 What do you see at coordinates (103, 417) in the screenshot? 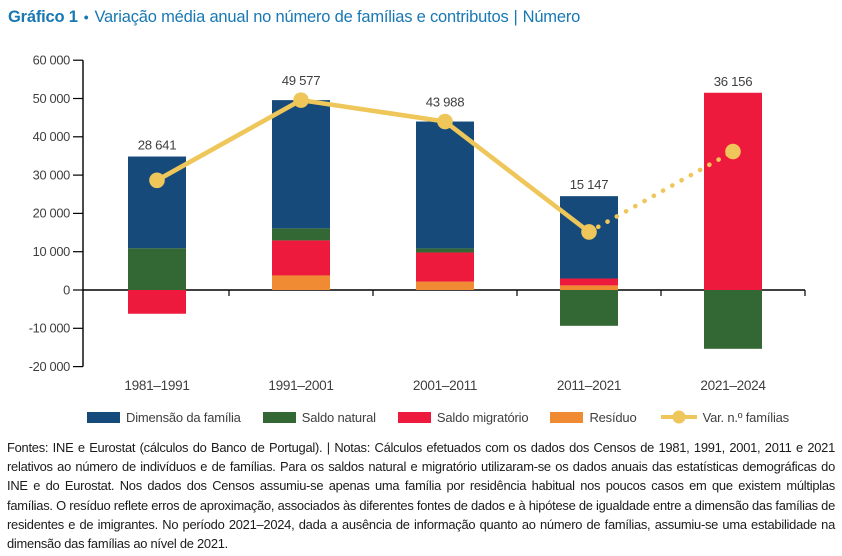
I see `blue-swatch-icon` at bounding box center [103, 417].